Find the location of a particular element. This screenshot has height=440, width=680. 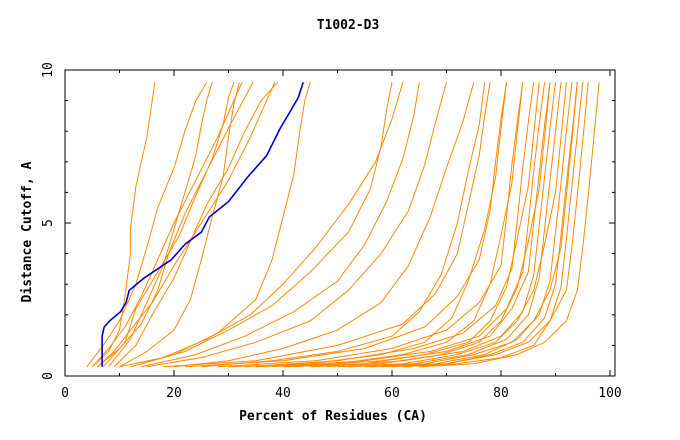

x-axis-label: Percent of Residues (CA) is located at coordinates (333, 416).